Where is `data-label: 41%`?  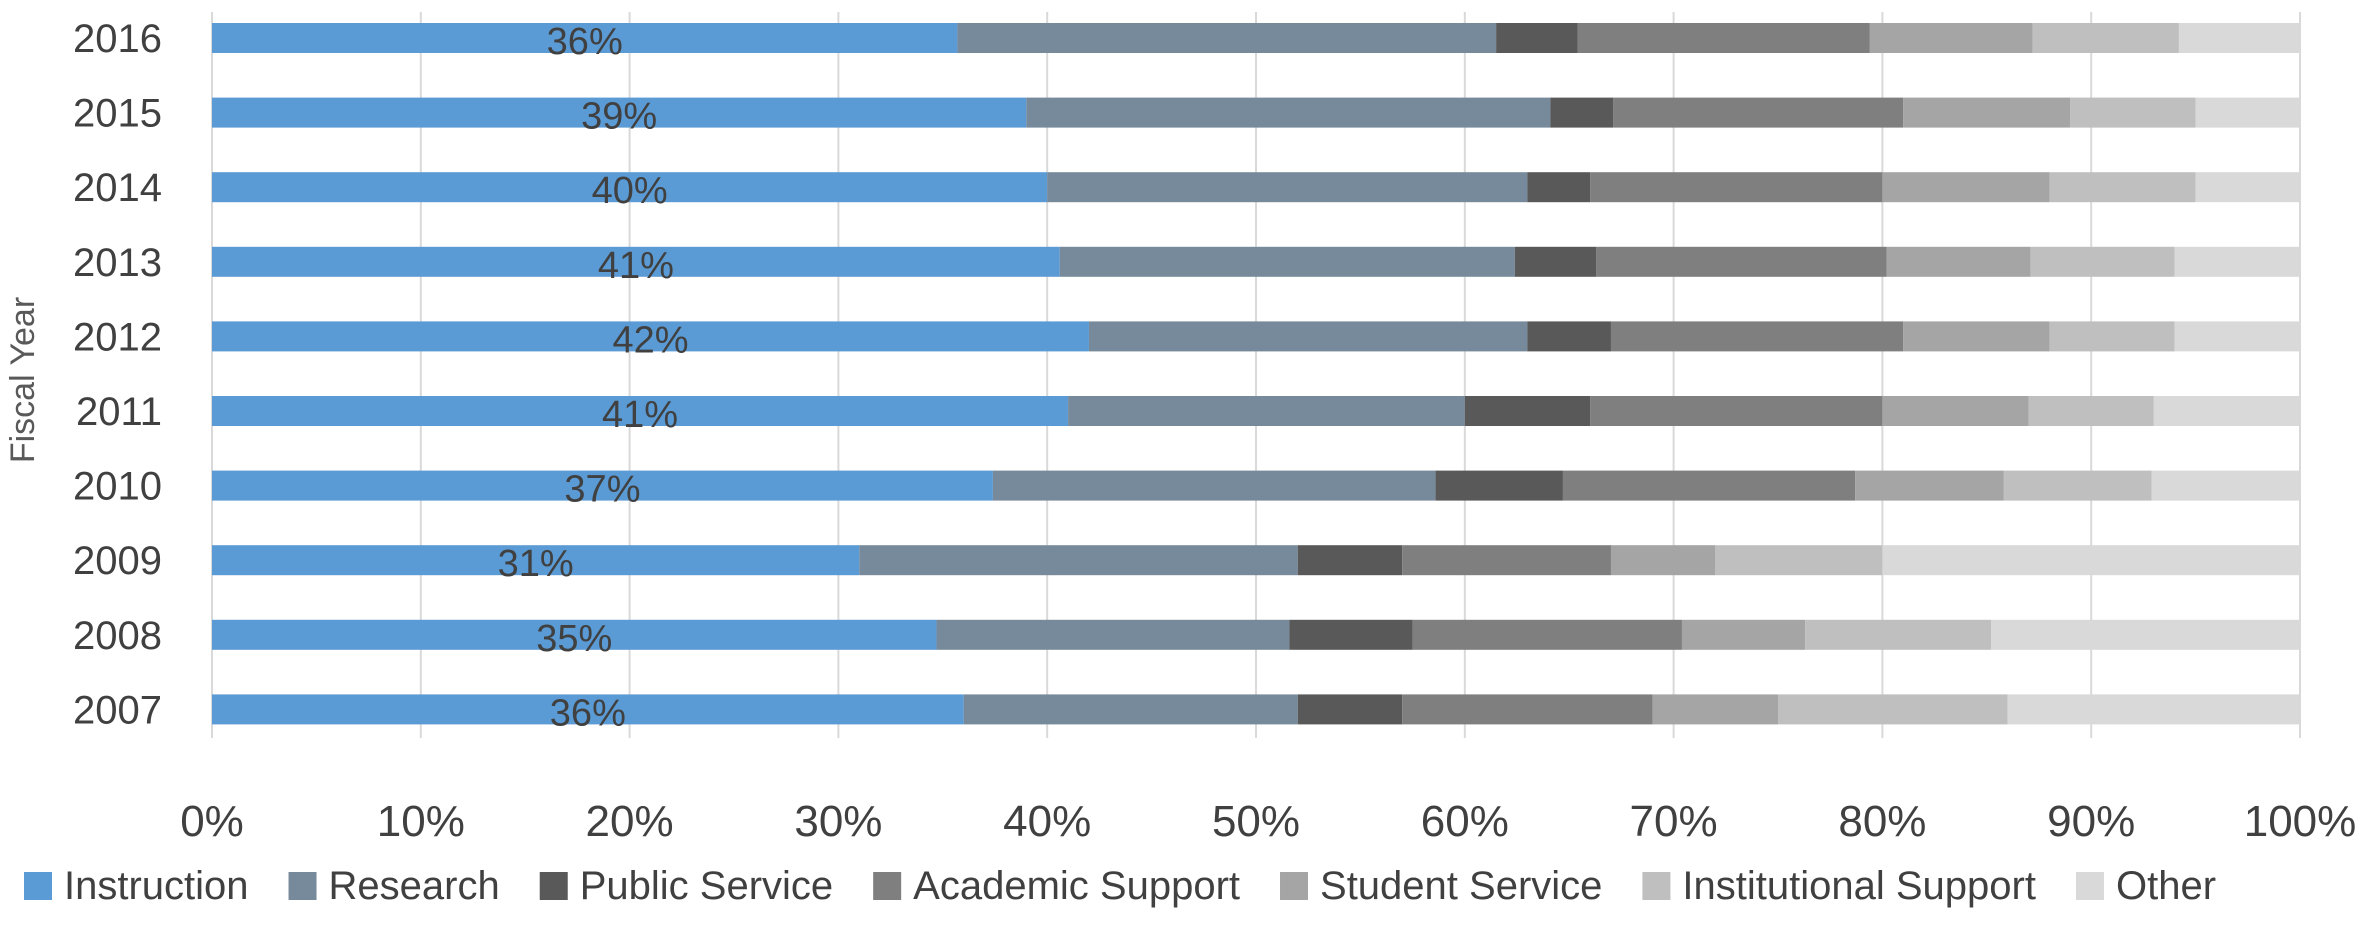 data-label: 41% is located at coordinates (640, 415).